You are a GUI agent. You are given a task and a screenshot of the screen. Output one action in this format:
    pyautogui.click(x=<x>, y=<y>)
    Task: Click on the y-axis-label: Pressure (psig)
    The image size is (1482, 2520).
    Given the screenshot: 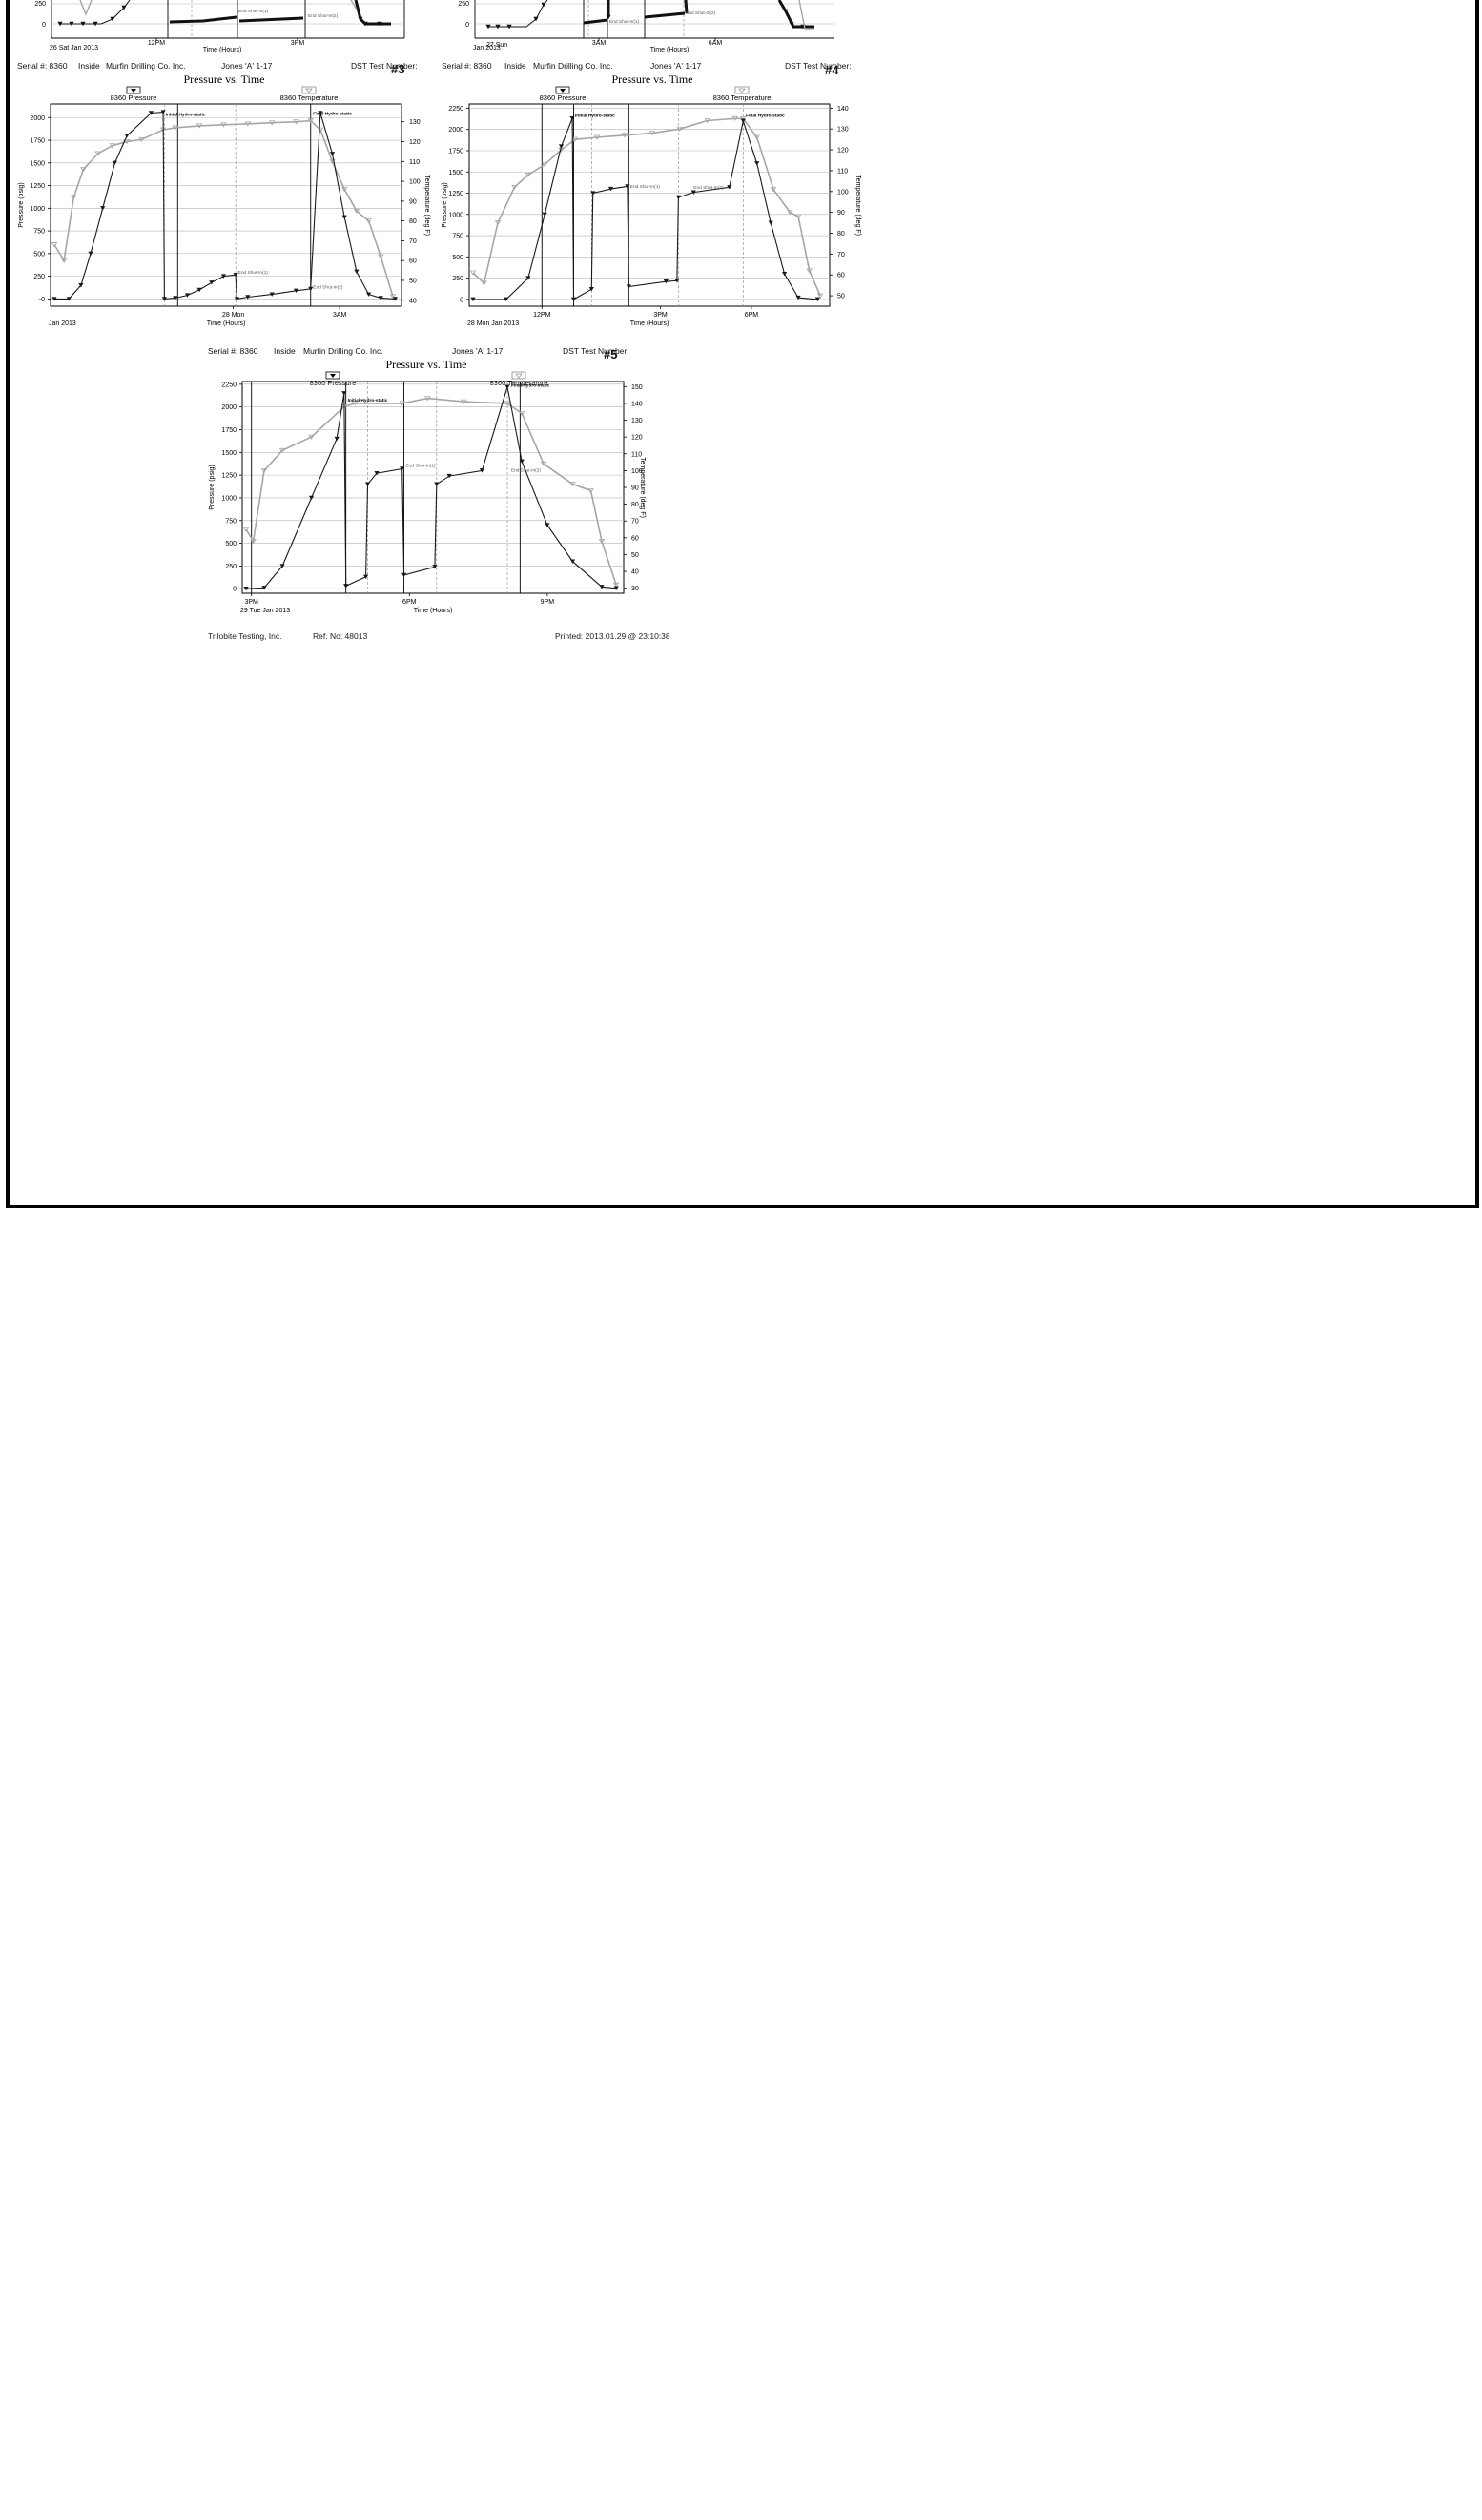 What is the action you would take?
    pyautogui.click(x=212, y=487)
    